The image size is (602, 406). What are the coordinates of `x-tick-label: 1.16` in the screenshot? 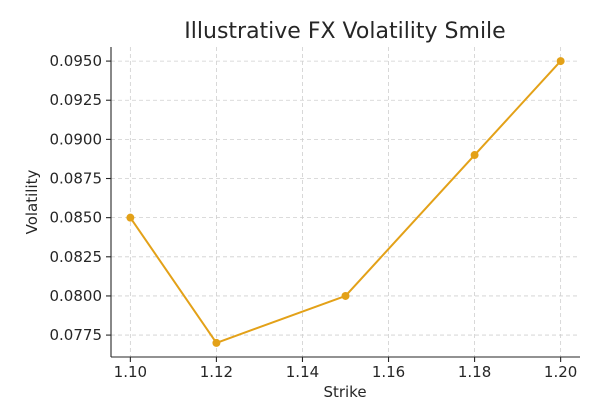 It's located at (388, 372).